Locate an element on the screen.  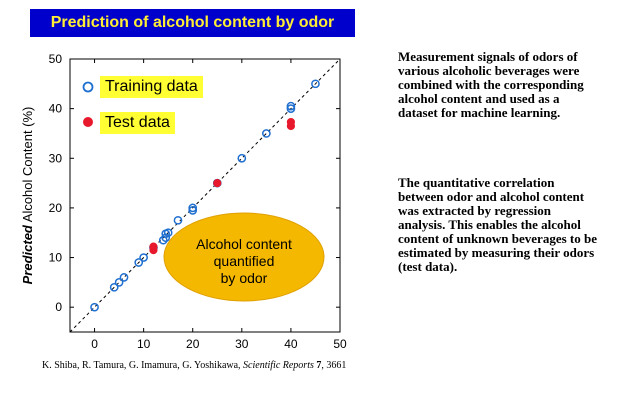
y-axis-label: Predicted Alcohol Content (%) is located at coordinates (27, 196).